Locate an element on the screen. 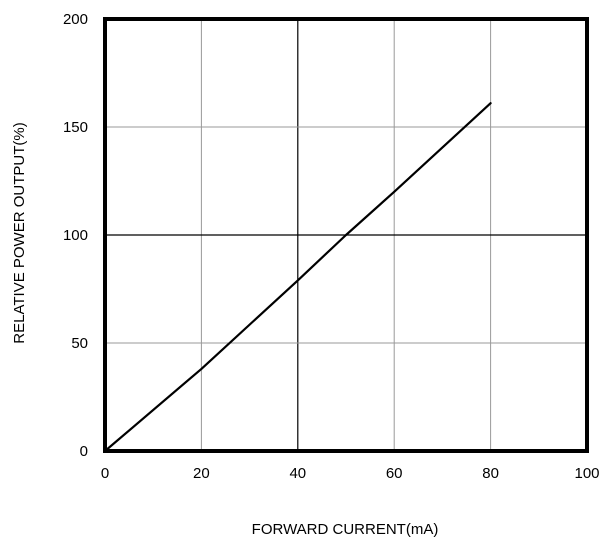 Image resolution: width=606 pixels, height=545 pixels. y-tick-label: 100 is located at coordinates (75, 235).